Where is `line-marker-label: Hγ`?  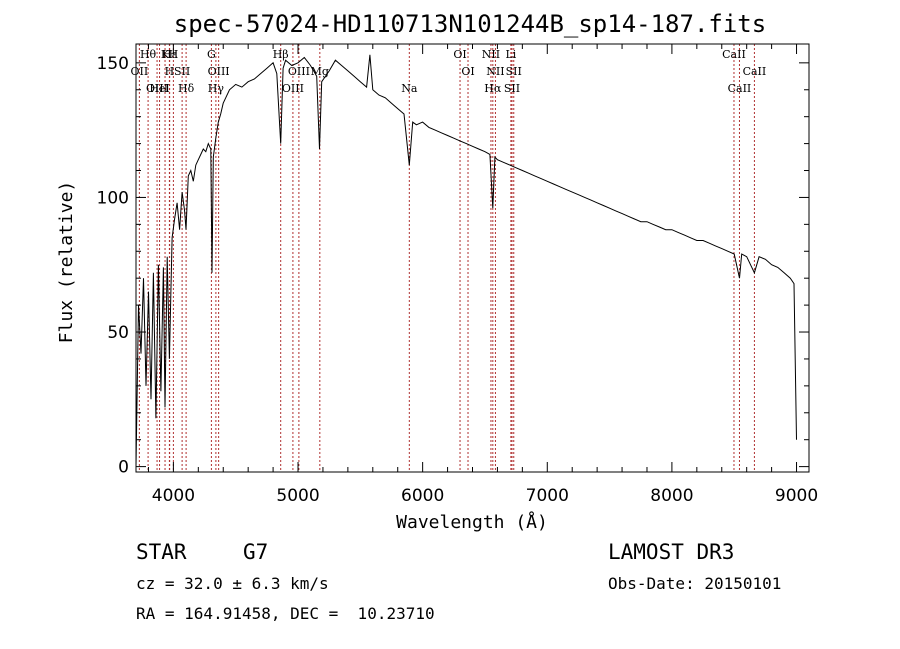
line-marker-label: Hγ is located at coordinates (216, 88).